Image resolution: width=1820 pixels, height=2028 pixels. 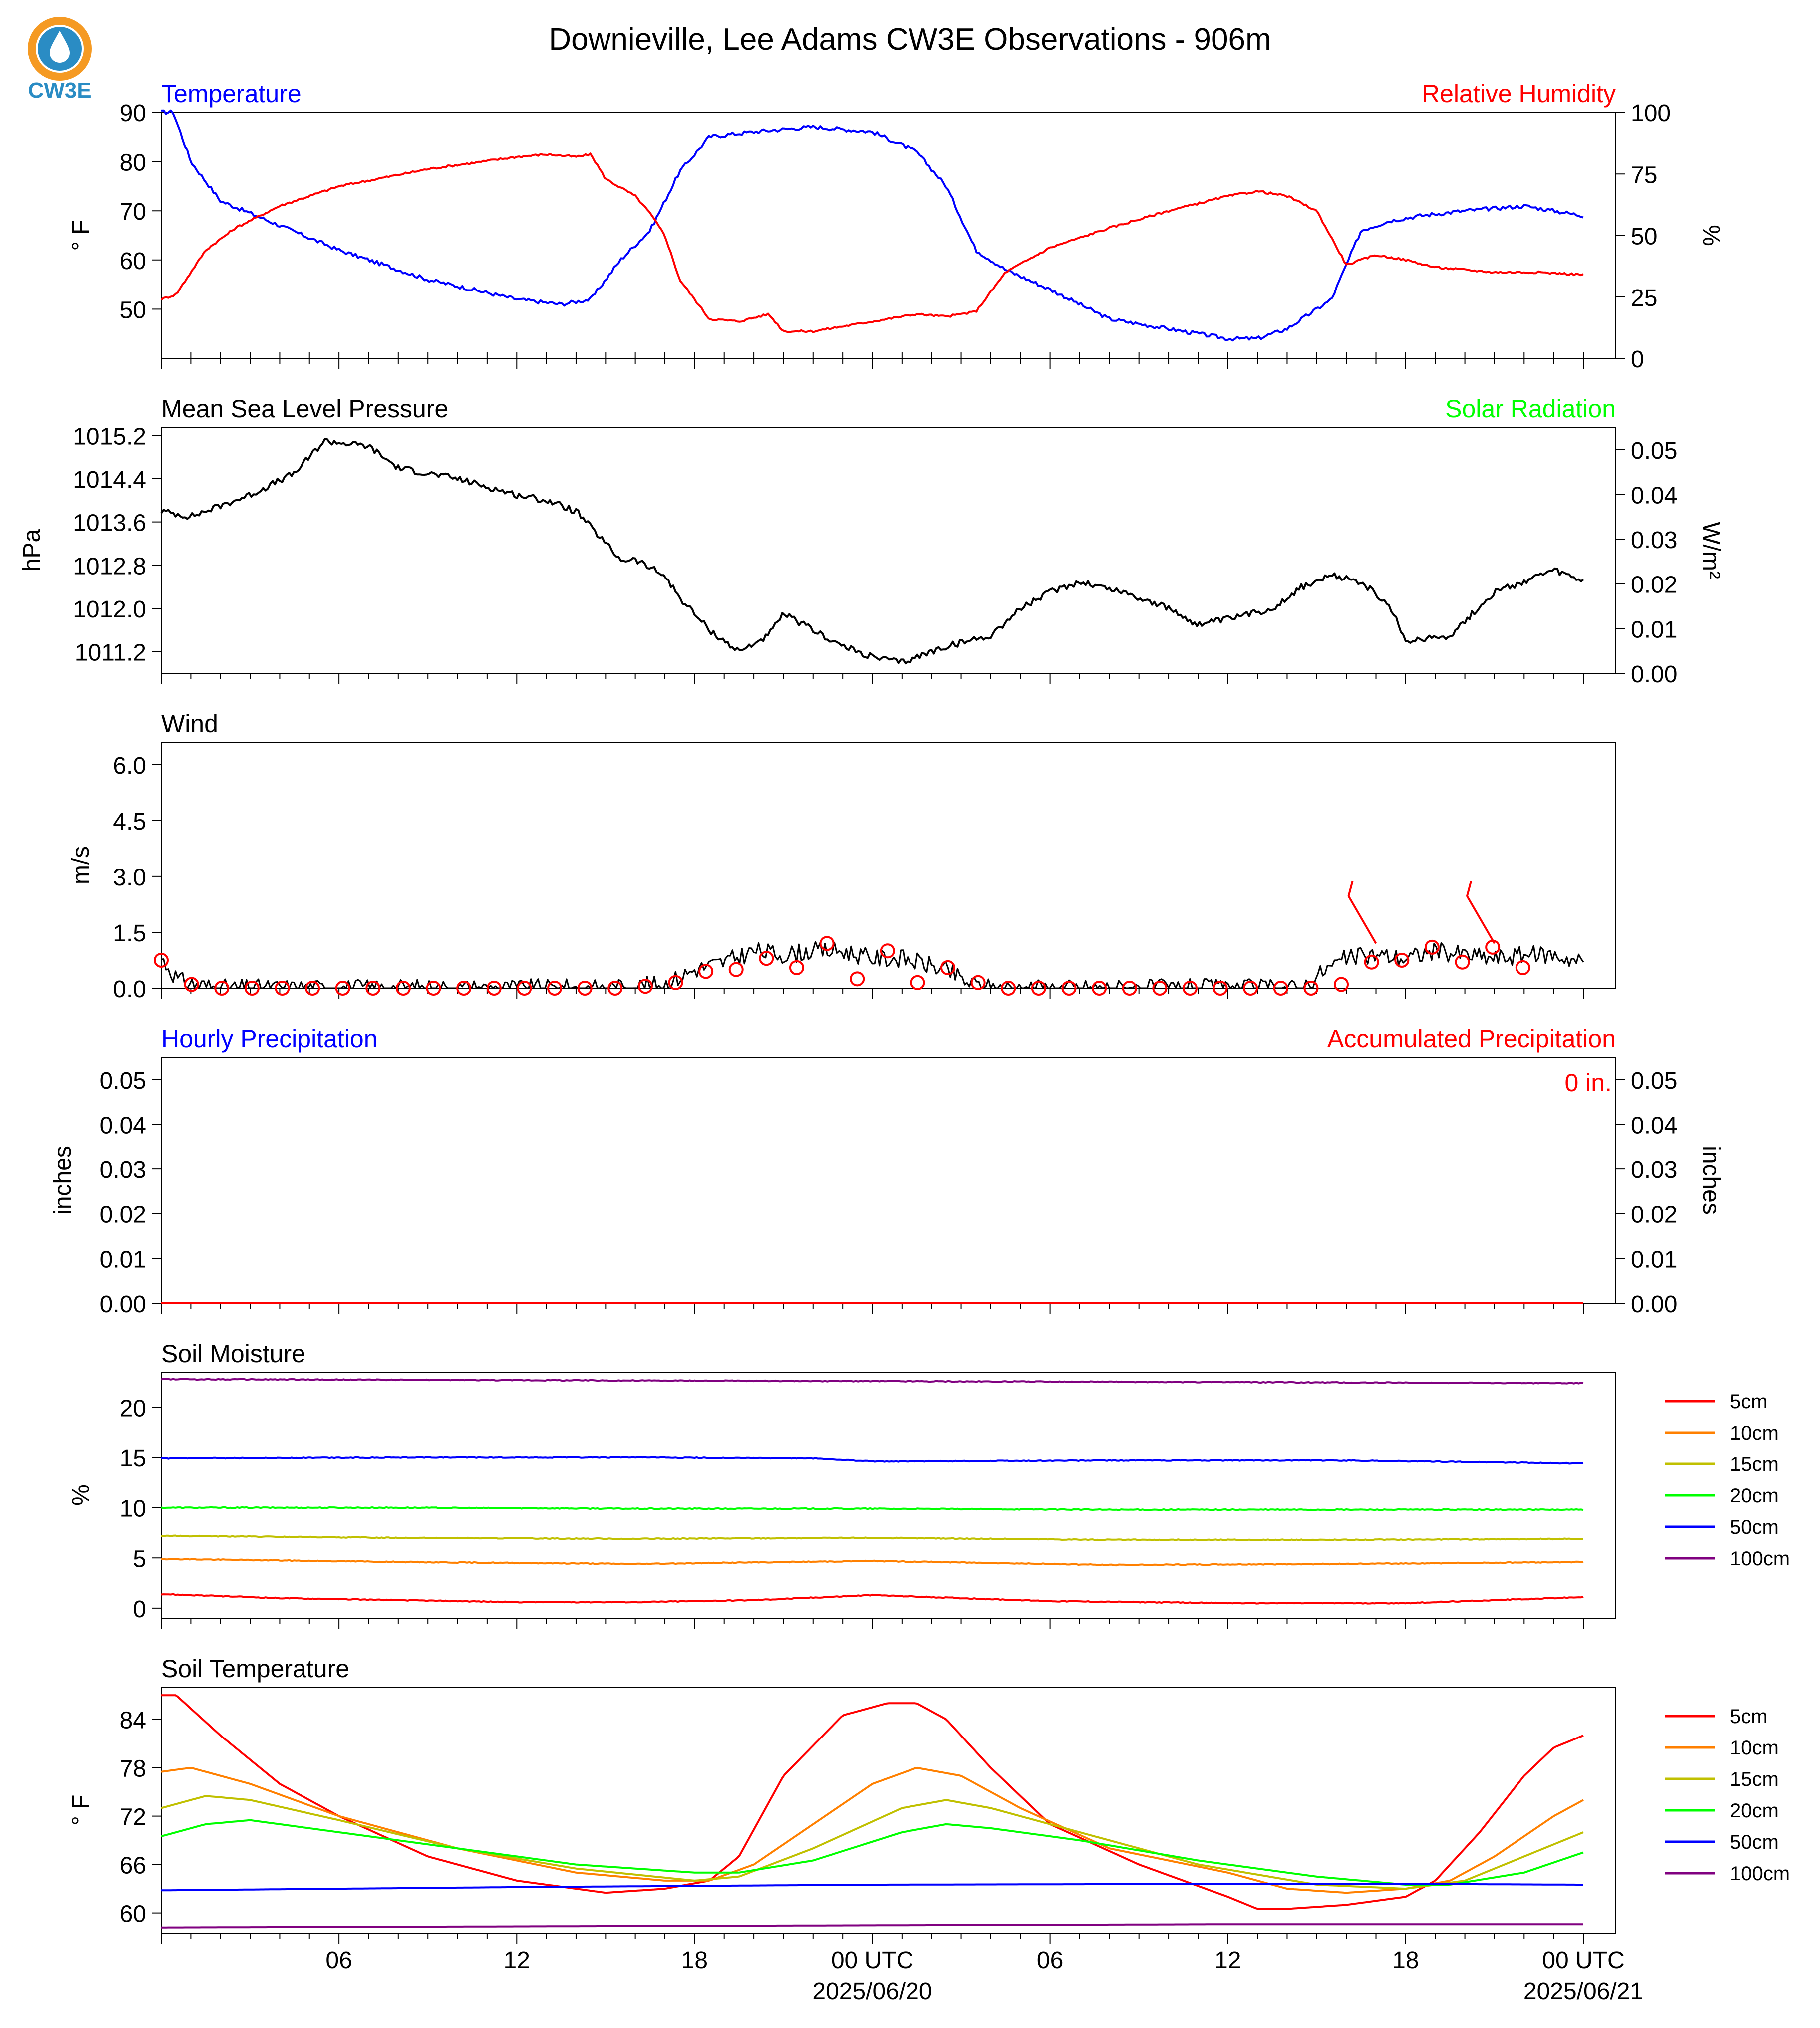 I want to click on logo-text: CW3E, so click(x=59, y=90).